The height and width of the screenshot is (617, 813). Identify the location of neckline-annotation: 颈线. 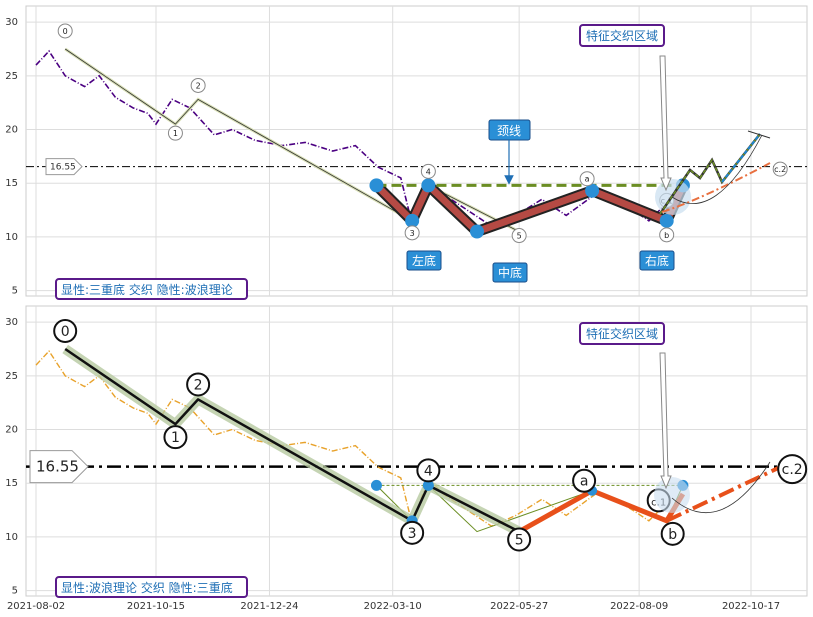
(509, 152).